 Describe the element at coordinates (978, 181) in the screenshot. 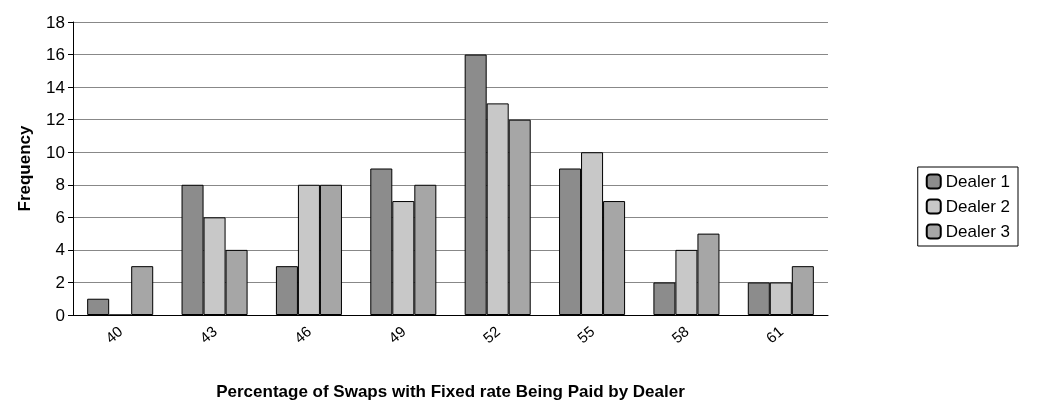

I see `legend-label: Dealer 1` at that location.